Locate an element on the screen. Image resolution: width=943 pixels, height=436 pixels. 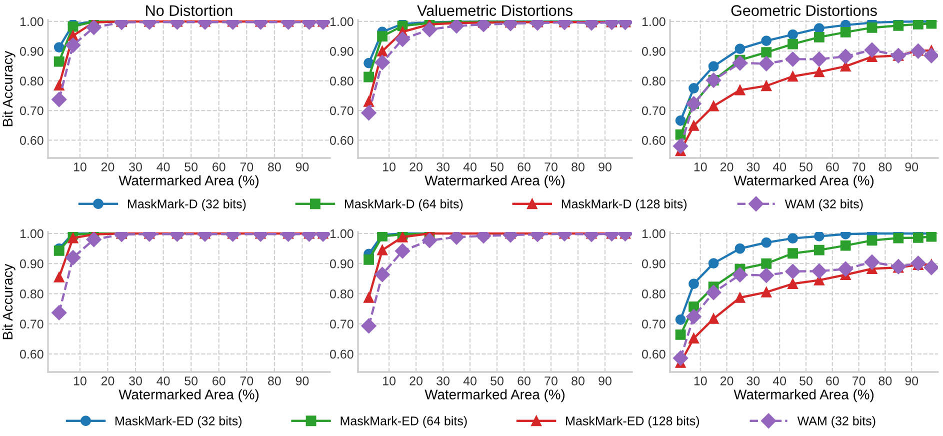
x-tick-label: 40 is located at coordinates (469, 167).